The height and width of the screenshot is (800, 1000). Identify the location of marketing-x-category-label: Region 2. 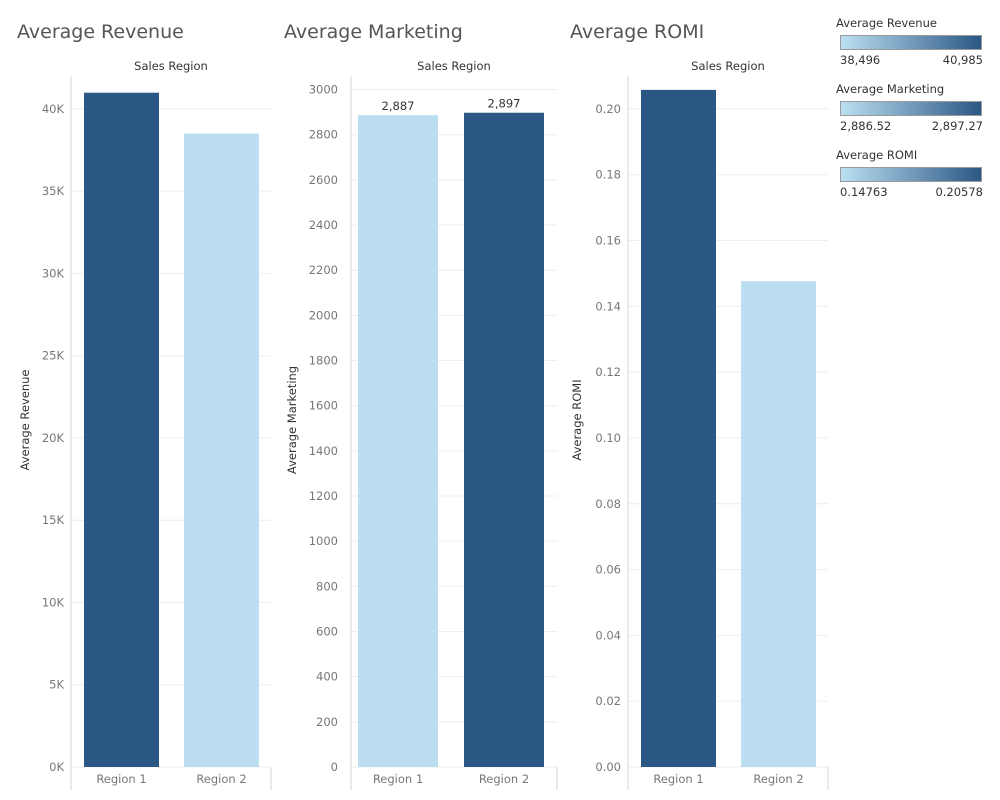
(504, 779).